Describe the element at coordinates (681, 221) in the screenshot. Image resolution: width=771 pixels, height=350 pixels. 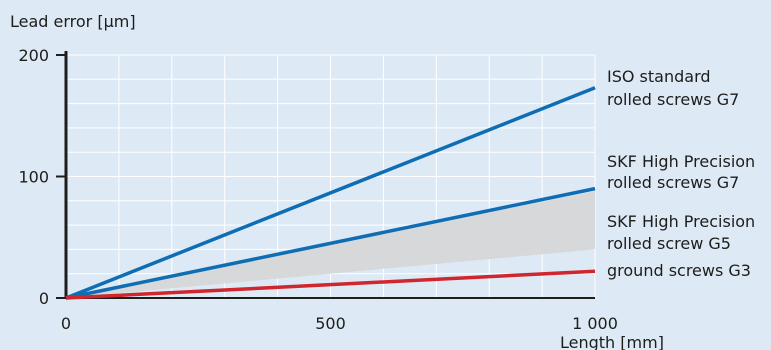
I see `band-label: SKF High Precision` at that location.